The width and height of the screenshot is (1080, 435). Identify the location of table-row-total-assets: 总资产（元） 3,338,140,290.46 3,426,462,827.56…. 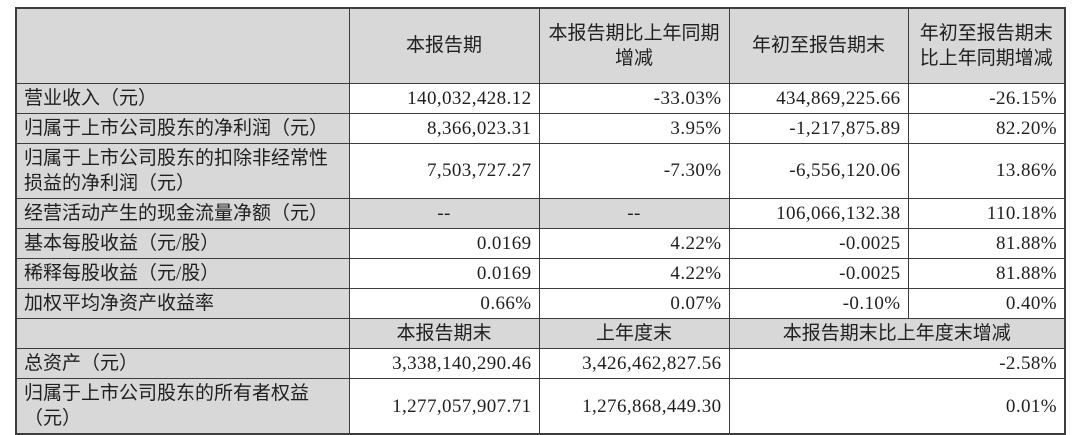
(540, 364).